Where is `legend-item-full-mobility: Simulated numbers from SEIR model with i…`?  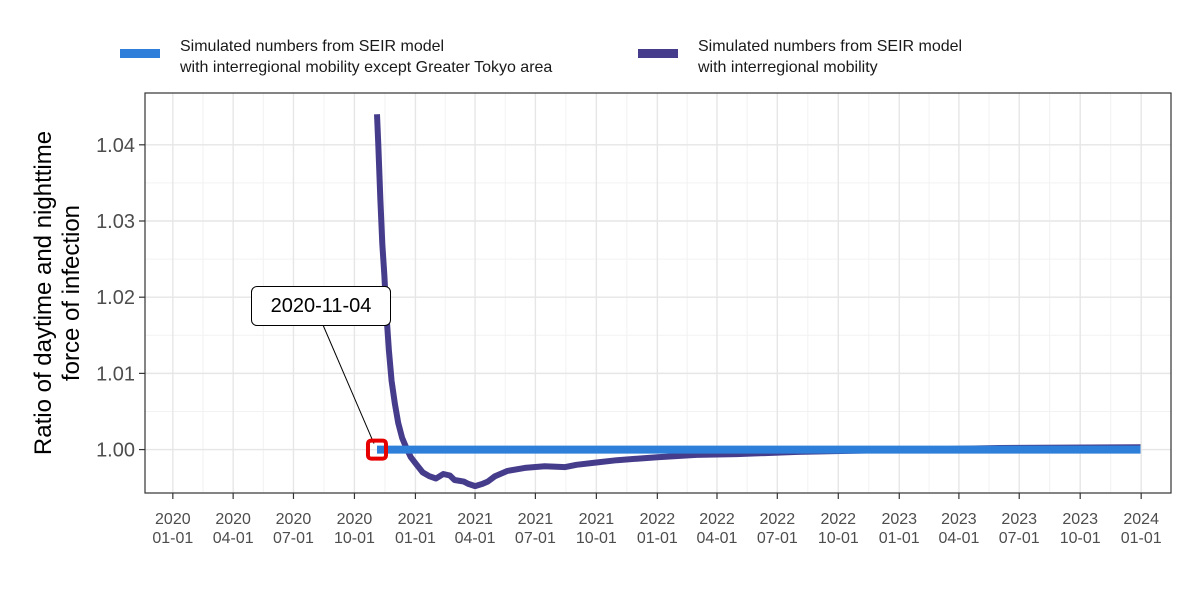
legend-item-full-mobility: Simulated numbers from SEIR model with i… is located at coordinates (800, 57).